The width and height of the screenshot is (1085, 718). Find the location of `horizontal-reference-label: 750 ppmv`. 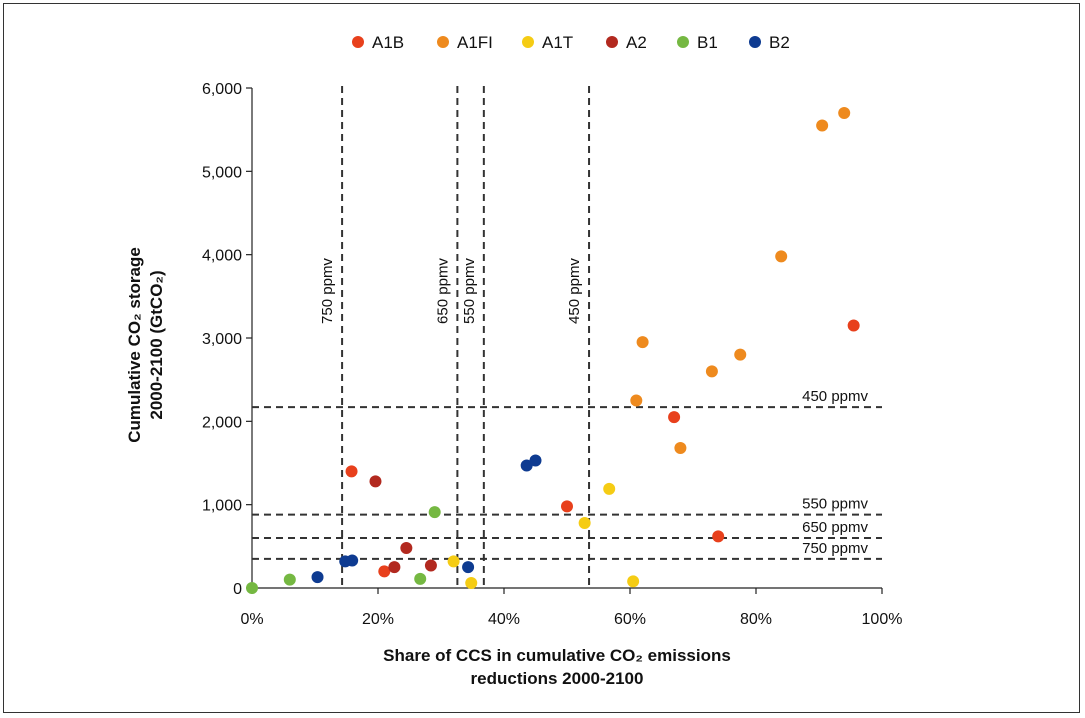

horizontal-reference-label: 750 ppmv is located at coordinates (835, 548).